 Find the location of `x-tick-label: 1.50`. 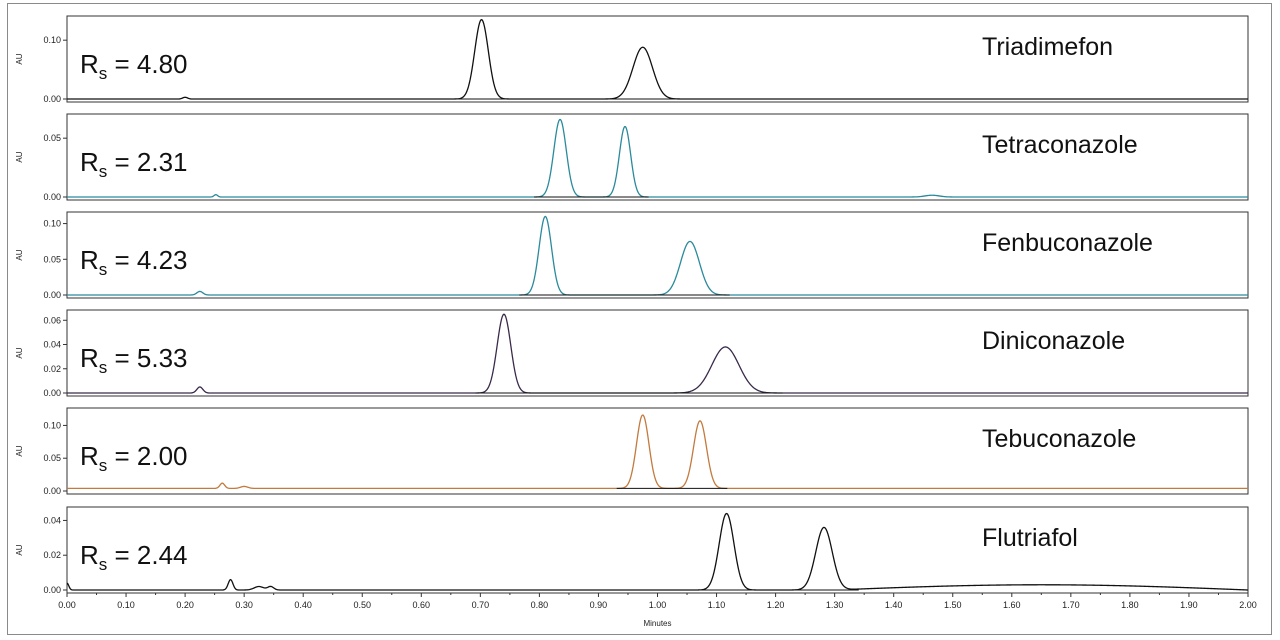

x-tick-label: 1.50 is located at coordinates (953, 605).